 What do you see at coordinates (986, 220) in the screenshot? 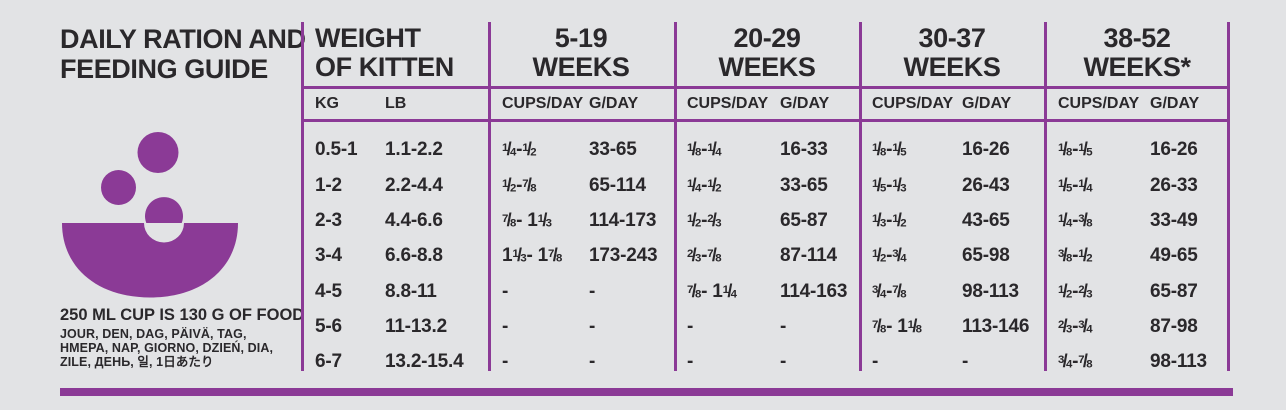
I see `grams-value: 43-65` at bounding box center [986, 220].